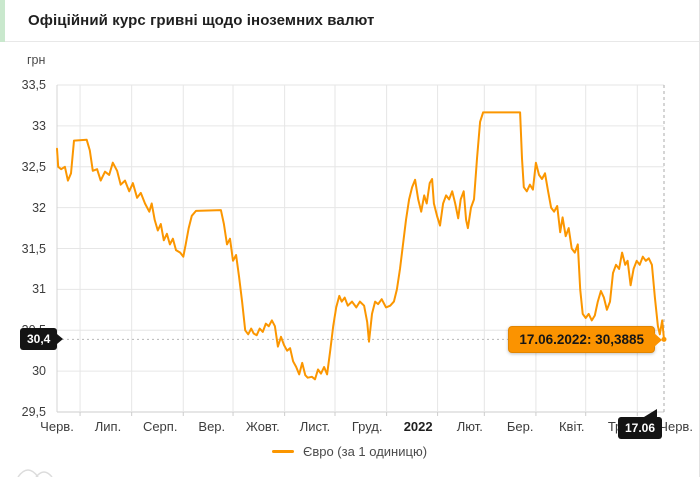  Describe the element at coordinates (640, 428) in the screenshot. I see `current-date-text: 17.06` at that location.